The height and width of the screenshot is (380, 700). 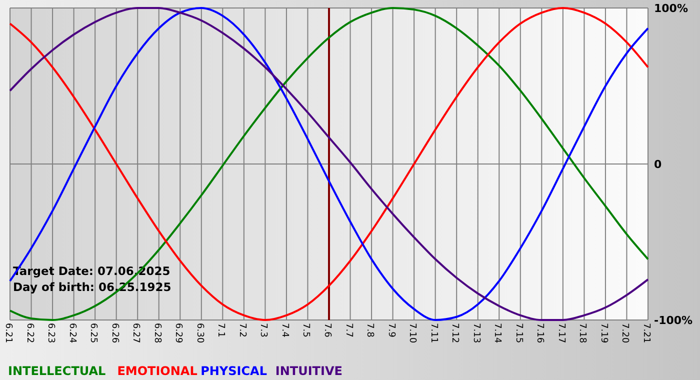 I want to click on x-tick-label: 7.15, so click(x=518, y=333).